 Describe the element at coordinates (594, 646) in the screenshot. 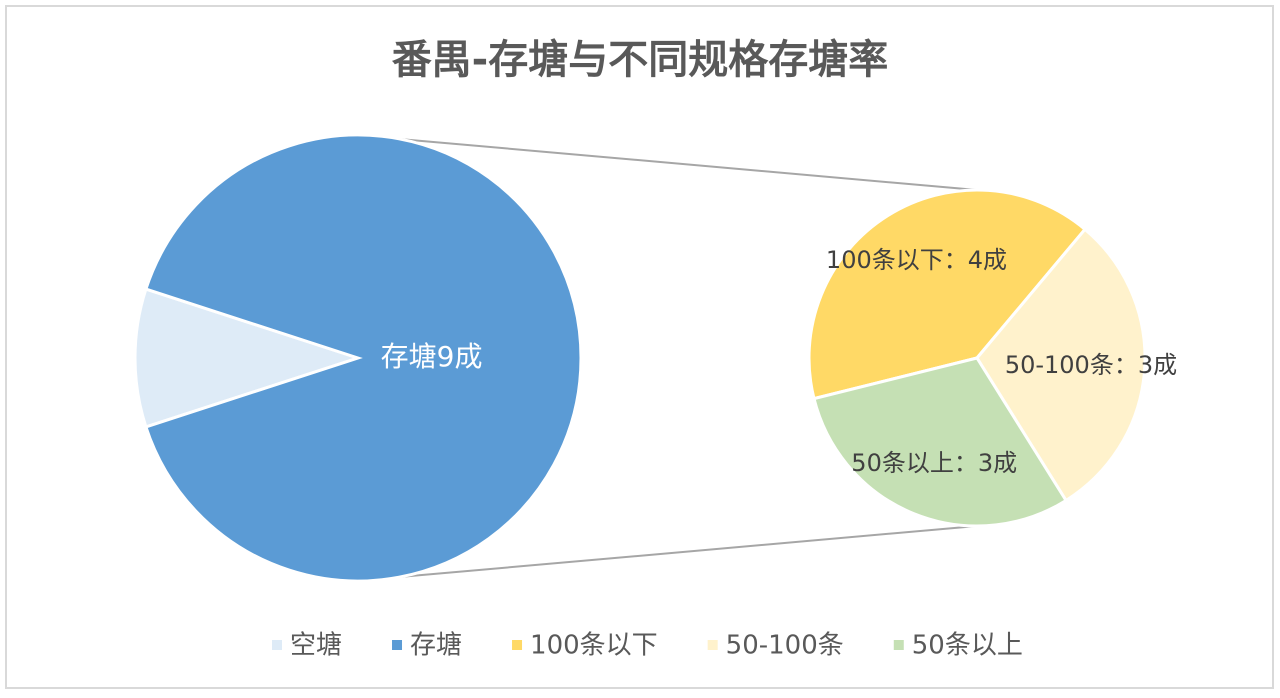

I see `legend-label: 100条以下` at that location.